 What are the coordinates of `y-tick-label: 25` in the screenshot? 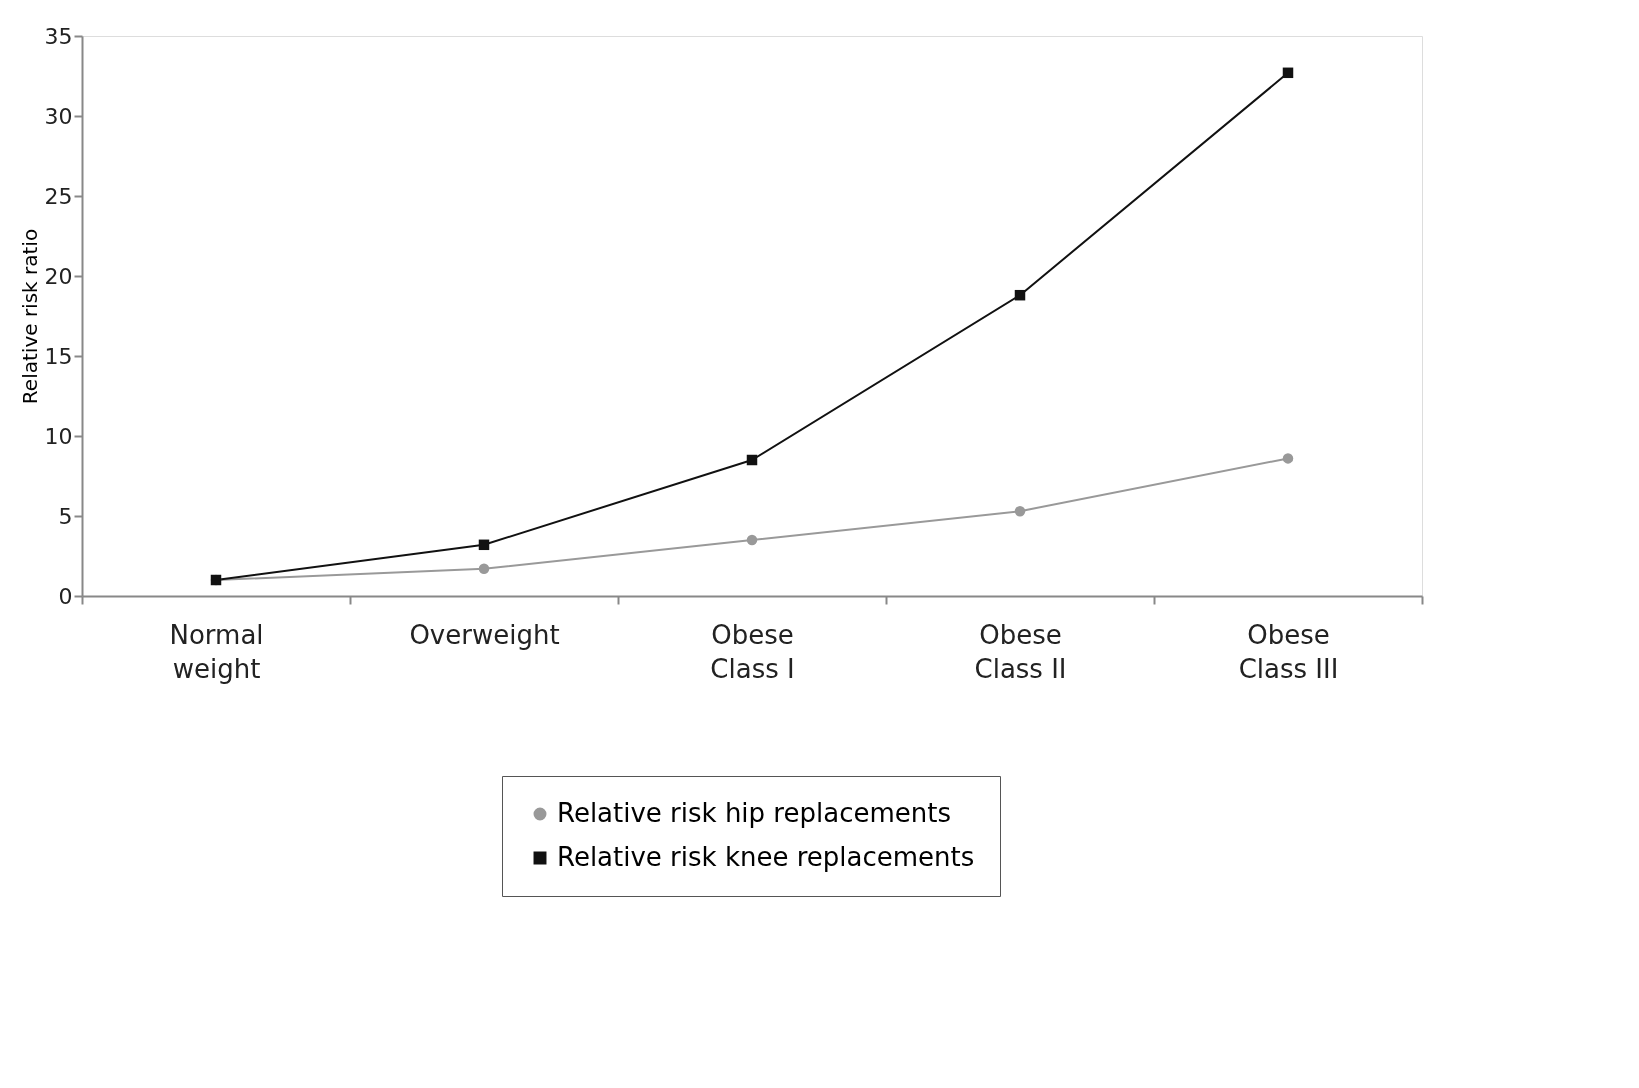 It's located at (58, 196).